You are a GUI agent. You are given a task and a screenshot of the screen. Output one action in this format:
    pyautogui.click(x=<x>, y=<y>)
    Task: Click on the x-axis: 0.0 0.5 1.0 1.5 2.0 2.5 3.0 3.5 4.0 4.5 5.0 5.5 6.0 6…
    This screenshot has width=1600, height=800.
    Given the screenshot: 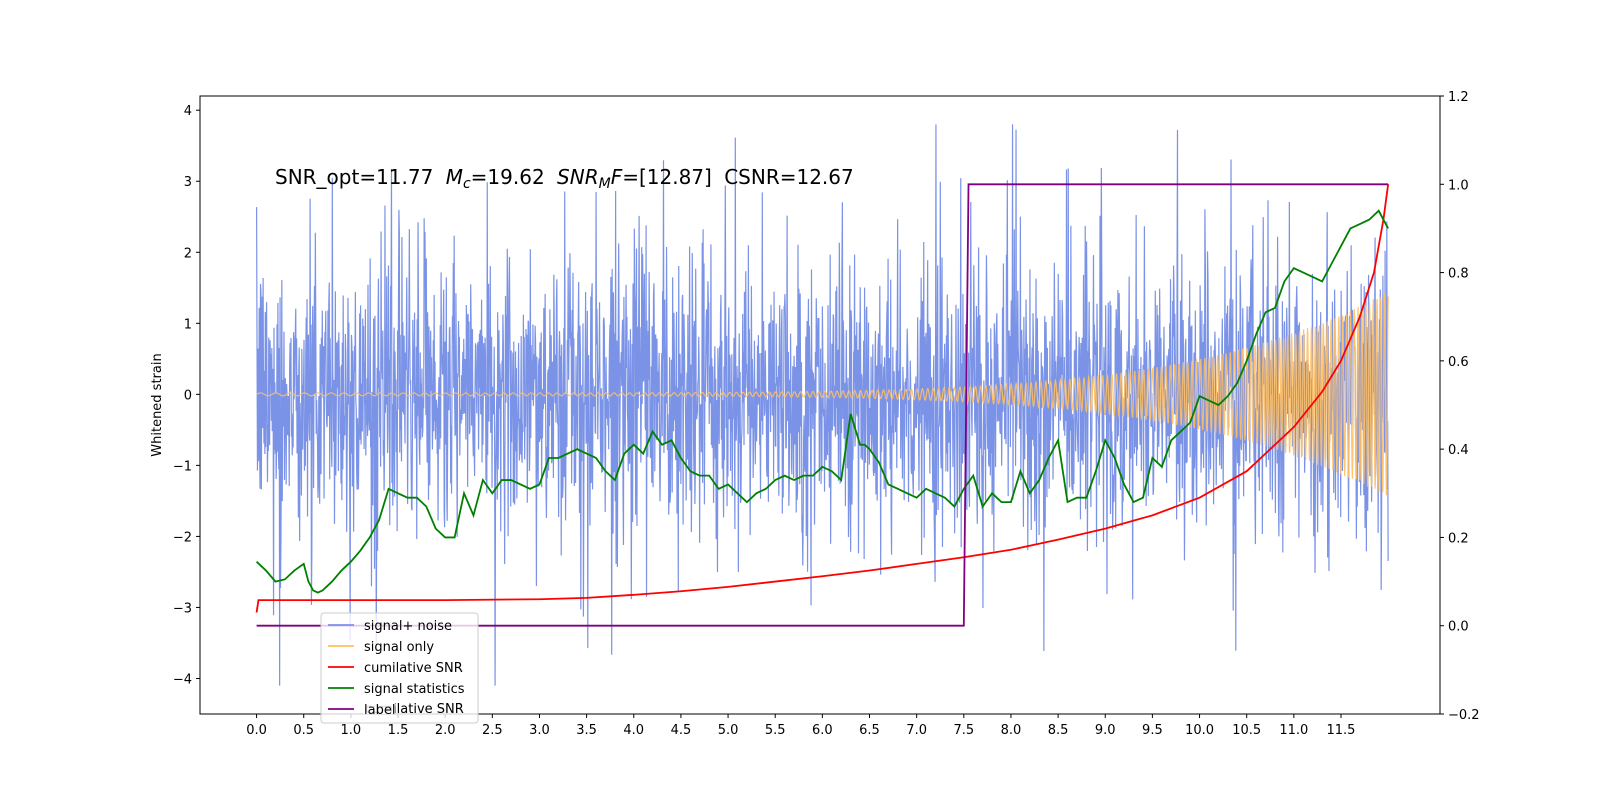 What is the action you would take?
    pyautogui.click(x=800, y=726)
    